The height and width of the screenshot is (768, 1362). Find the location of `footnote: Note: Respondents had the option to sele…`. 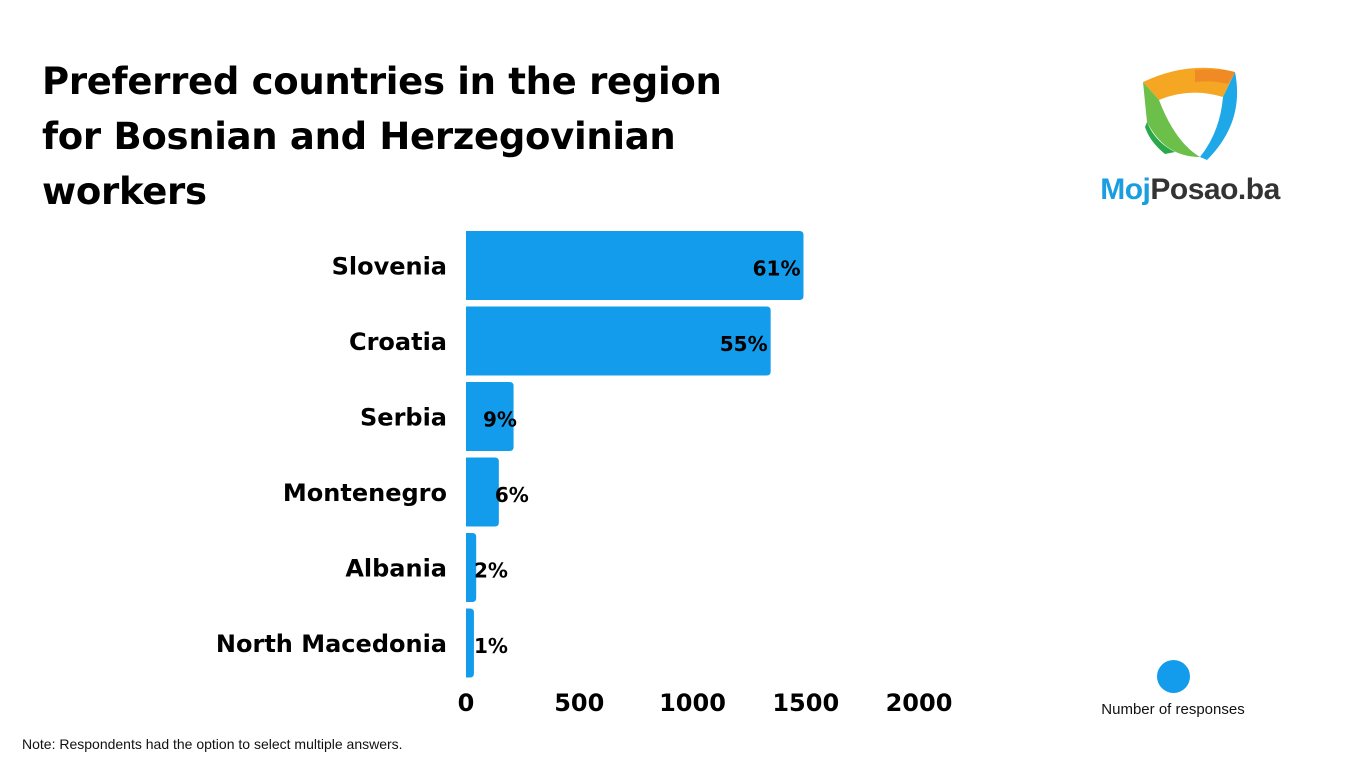

footnote: Note: Respondents had the option to sele… is located at coordinates (212, 744).